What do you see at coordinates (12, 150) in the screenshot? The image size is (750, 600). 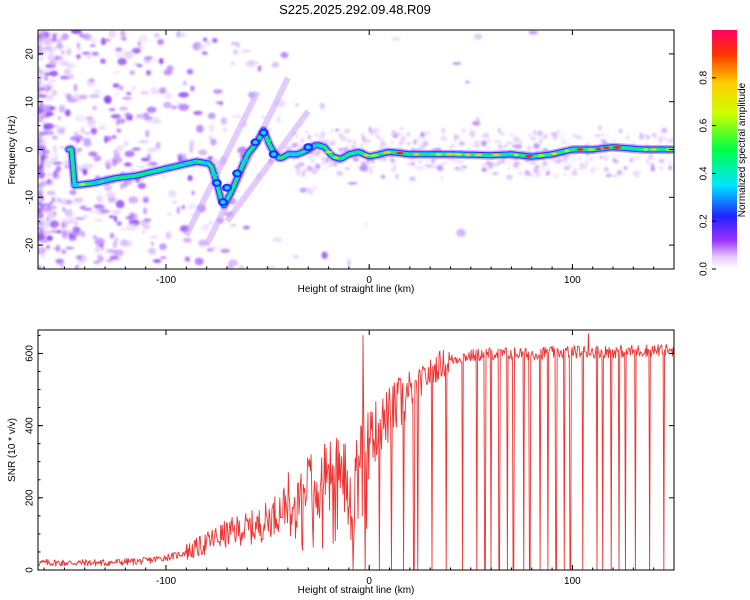 I see `spectrogram-y-axis-title: Frequency (Hz)` at bounding box center [12, 150].